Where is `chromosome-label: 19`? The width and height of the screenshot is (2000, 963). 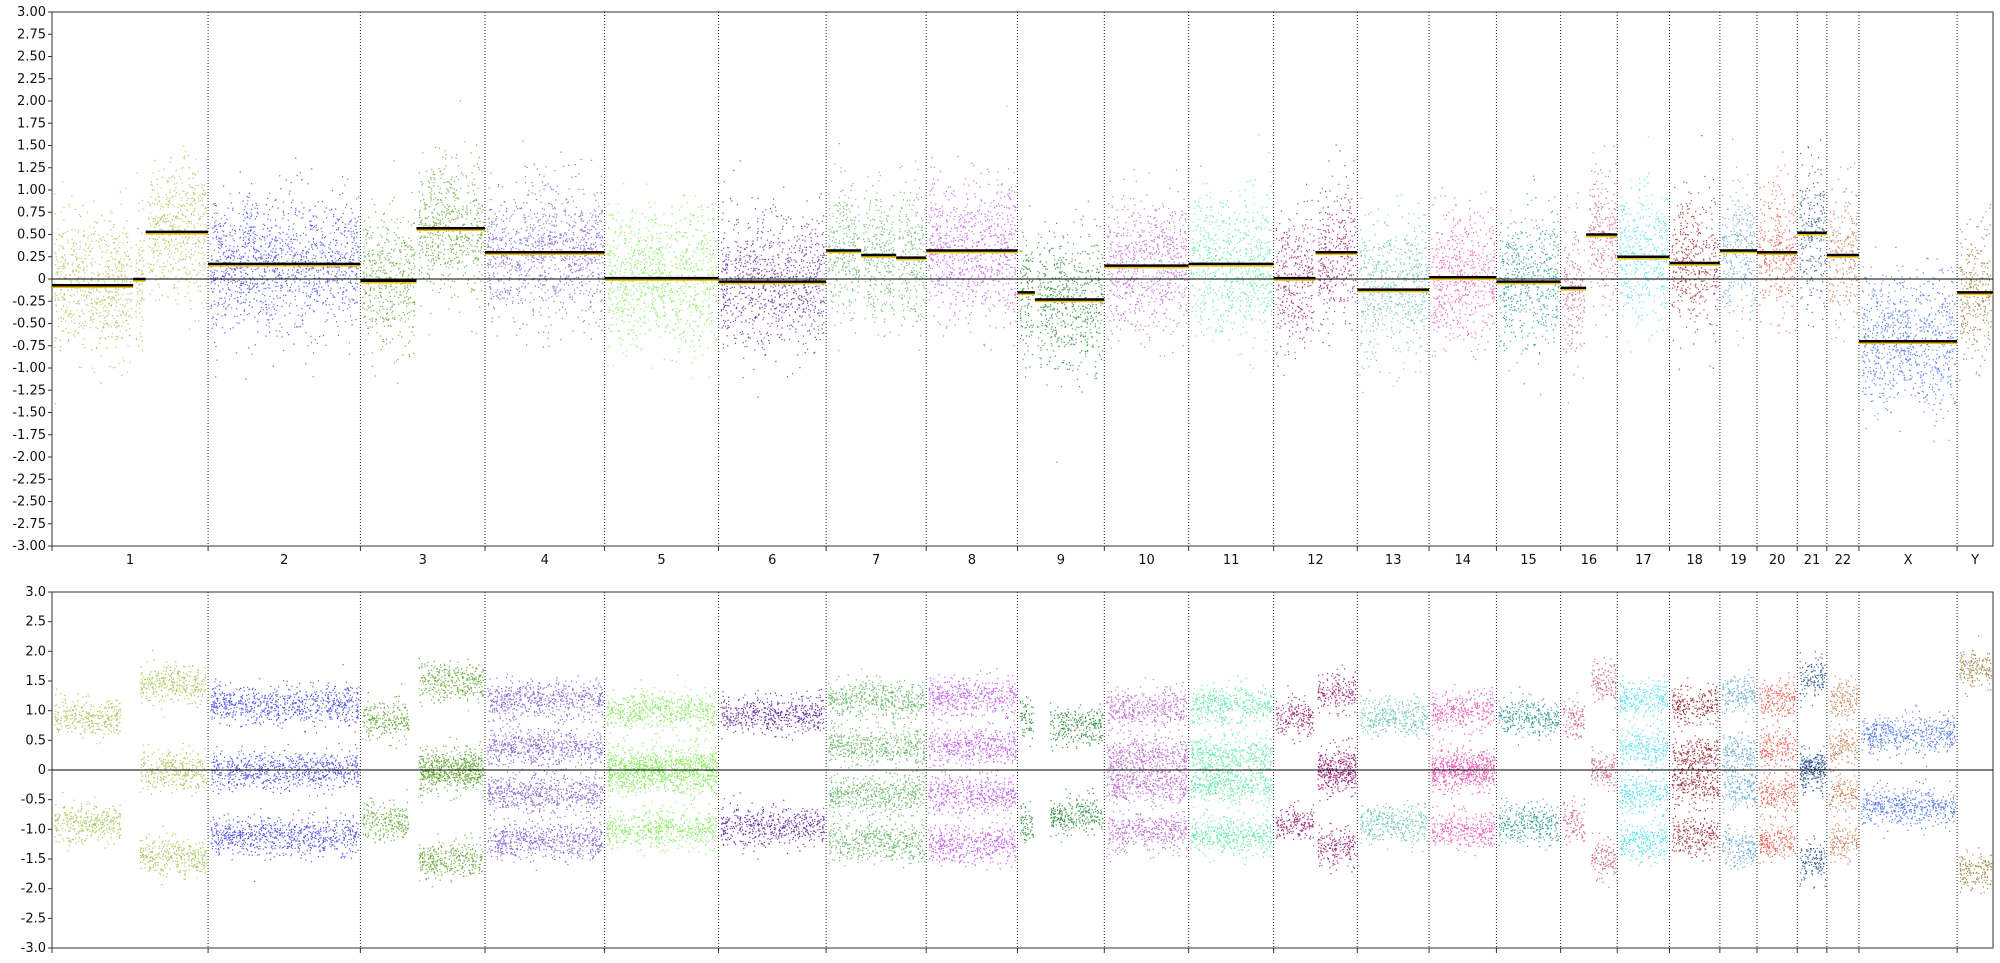
chromosome-label: 19 is located at coordinates (1738, 560).